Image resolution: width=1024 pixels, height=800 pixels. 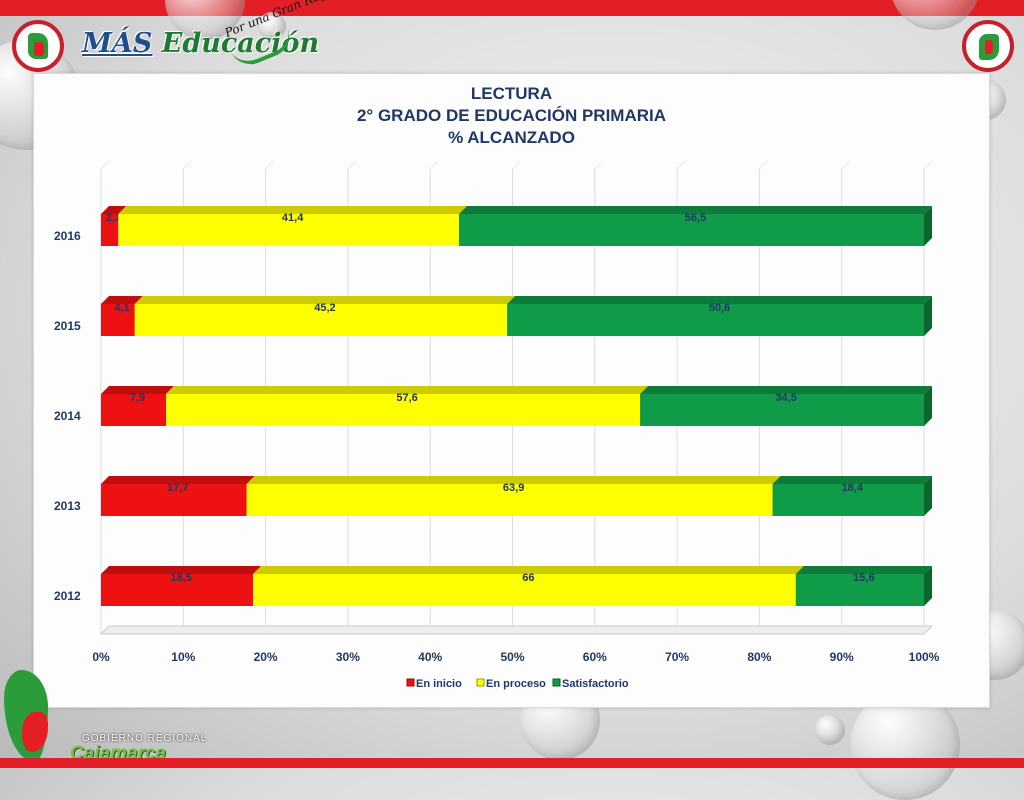 I want to click on footer-gobierno-regional: GOBIERNO REGIONAL, so click(x=145, y=738).